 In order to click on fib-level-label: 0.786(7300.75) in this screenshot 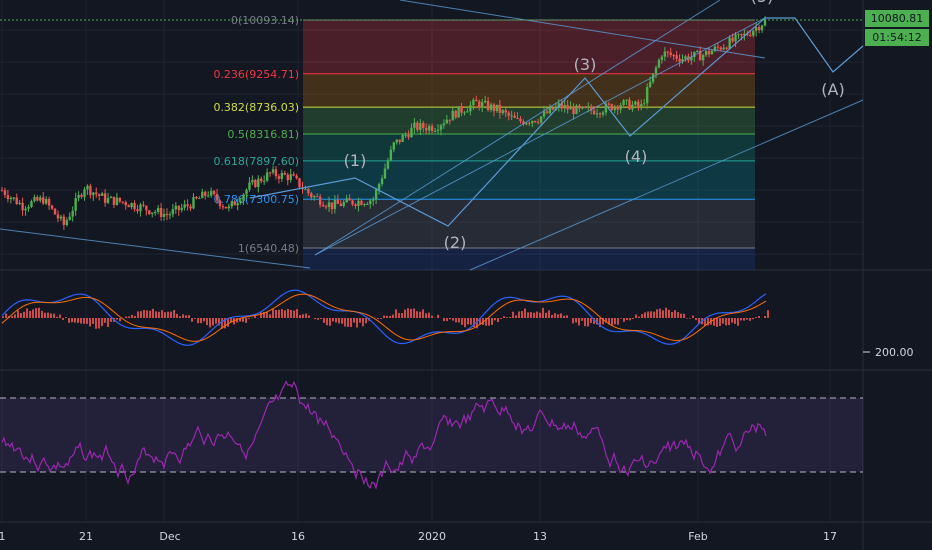, I will do `click(256, 199)`.